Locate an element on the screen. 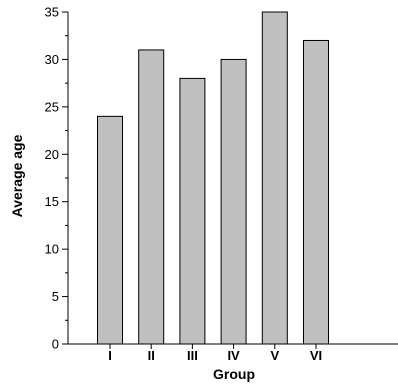 This screenshot has width=398, height=387. y-tick-label: 0 is located at coordinates (55, 344).